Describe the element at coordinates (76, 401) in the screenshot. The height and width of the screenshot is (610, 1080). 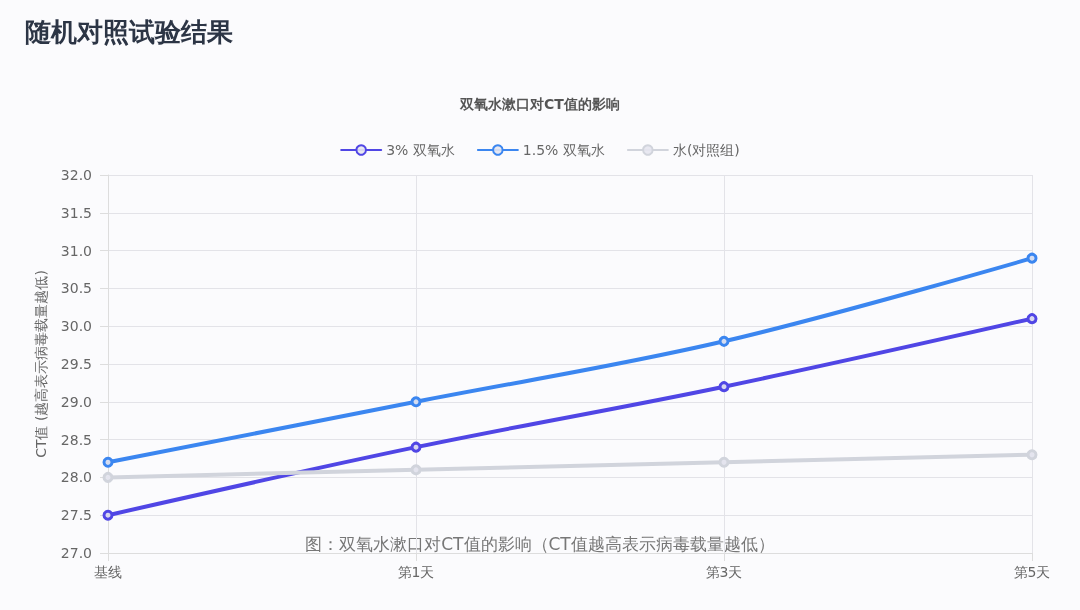
I see `y-tick-label: 29.0` at that location.